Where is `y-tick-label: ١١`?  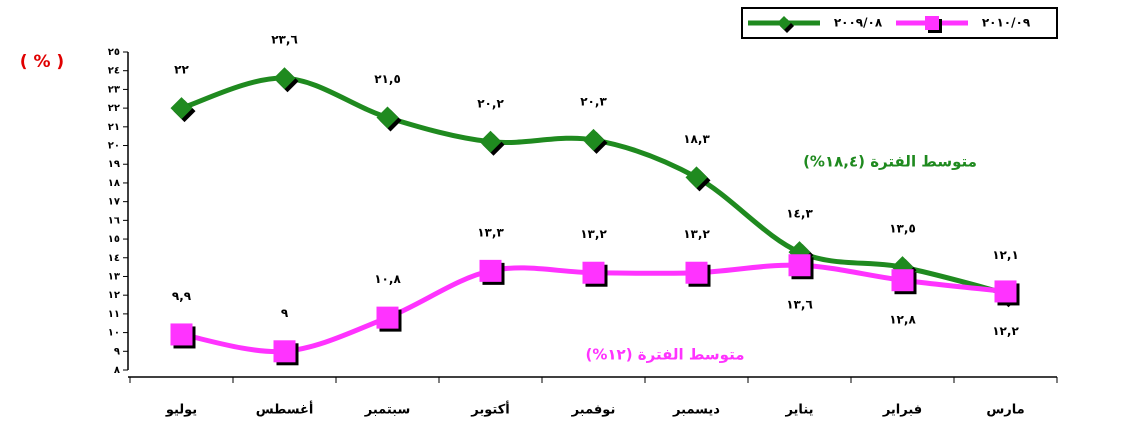
y-tick-label: ١١ is located at coordinates (114, 314).